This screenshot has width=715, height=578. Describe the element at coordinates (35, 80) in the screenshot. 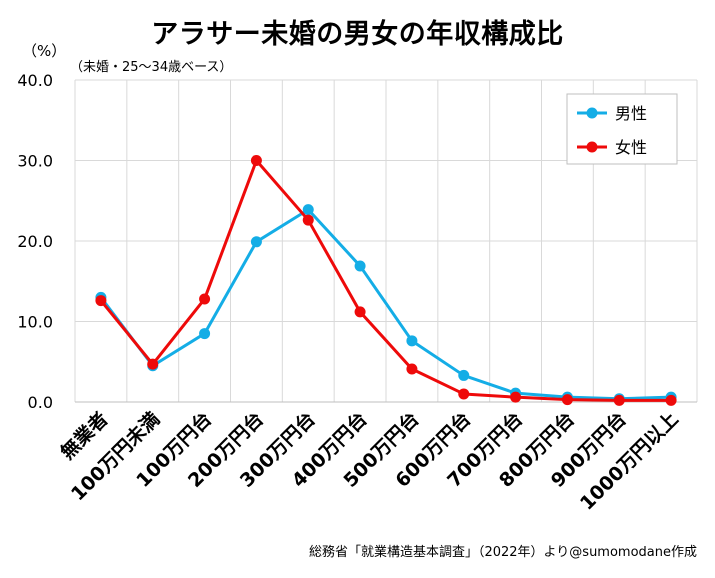

I see `y-tick-label: 40.0` at that location.